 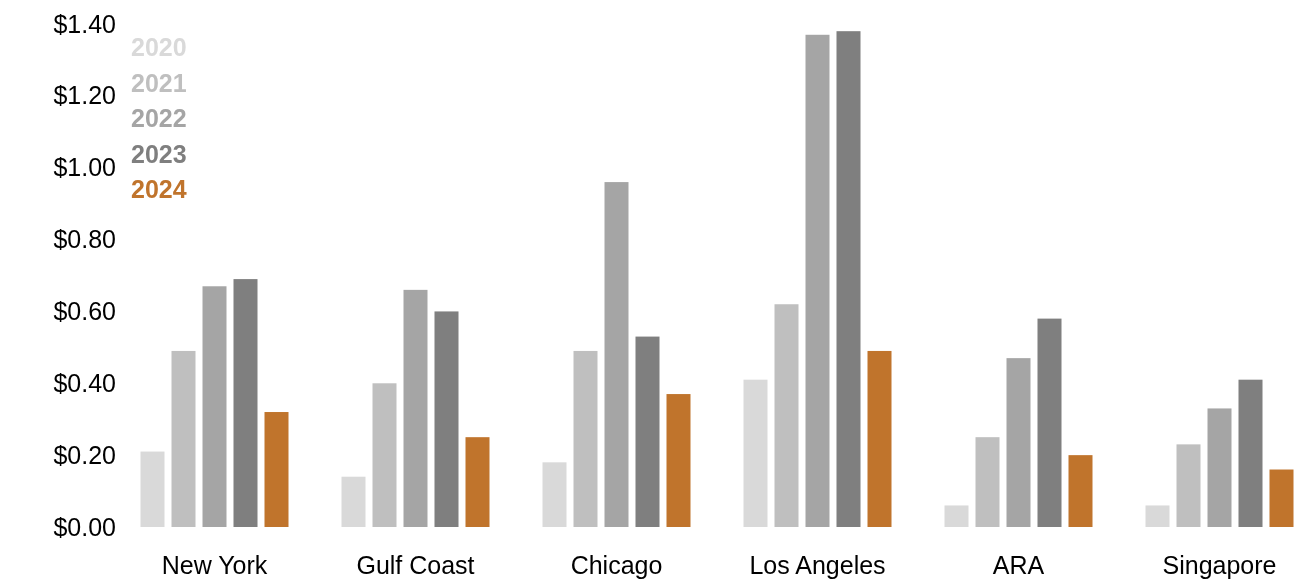 I want to click on text: 2024, so click(x=159, y=189).